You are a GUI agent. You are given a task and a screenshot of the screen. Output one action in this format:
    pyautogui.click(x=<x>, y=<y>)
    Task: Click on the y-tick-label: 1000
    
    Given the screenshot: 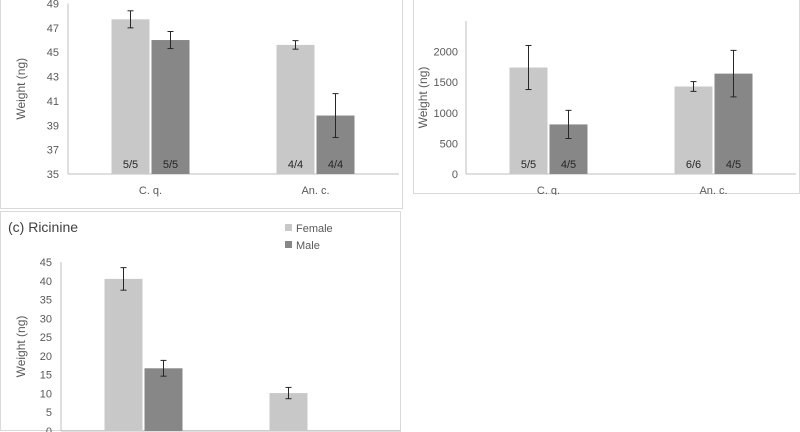 What is the action you would take?
    pyautogui.click(x=446, y=114)
    